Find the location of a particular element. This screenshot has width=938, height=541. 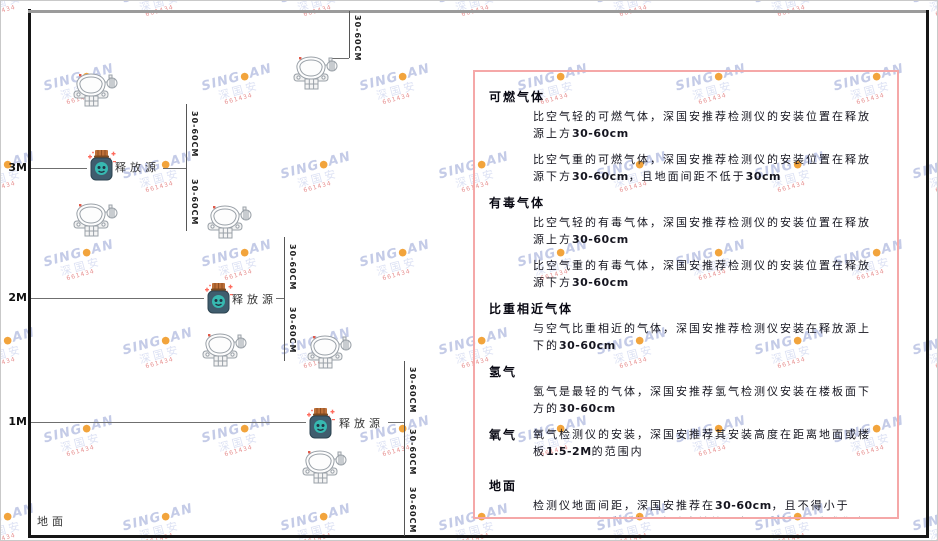

level-line-1m-right is located at coordinates (396, 422).